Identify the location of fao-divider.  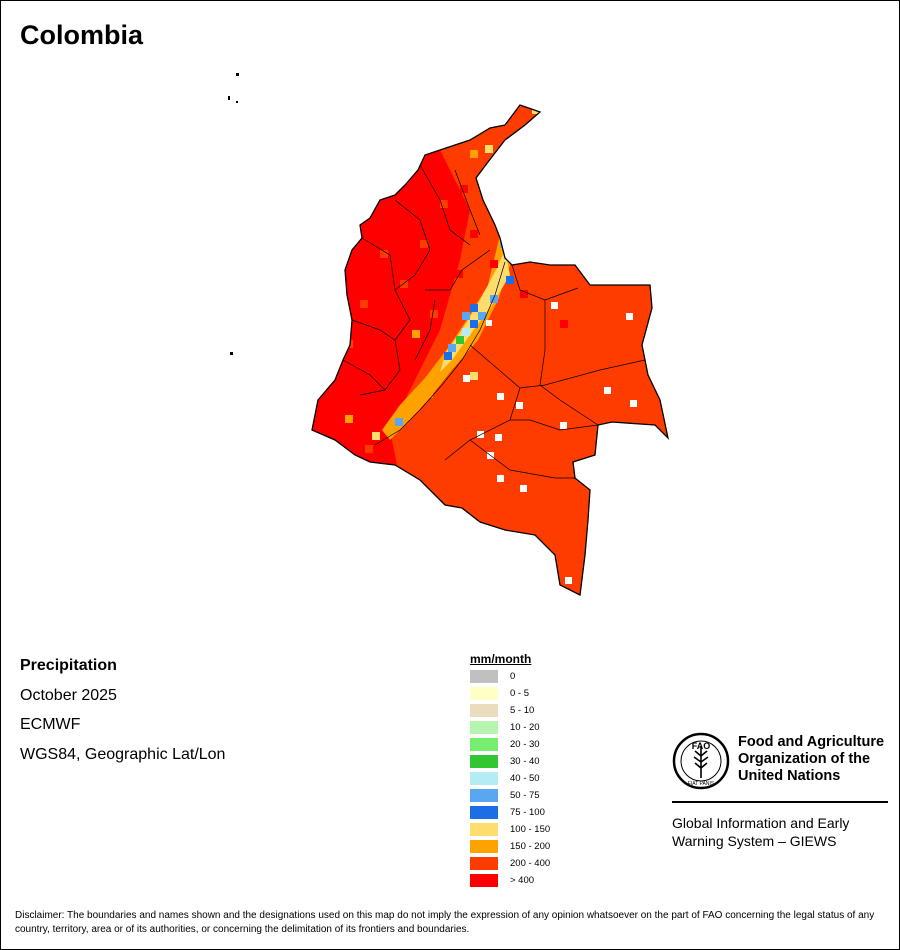
(780, 802).